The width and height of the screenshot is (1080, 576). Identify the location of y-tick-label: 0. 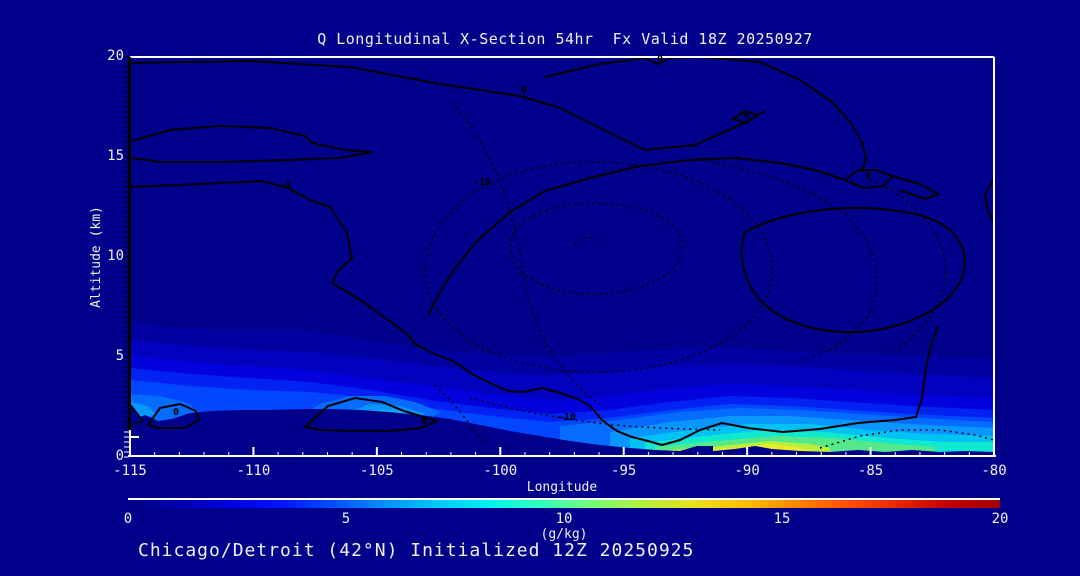
(119, 456).